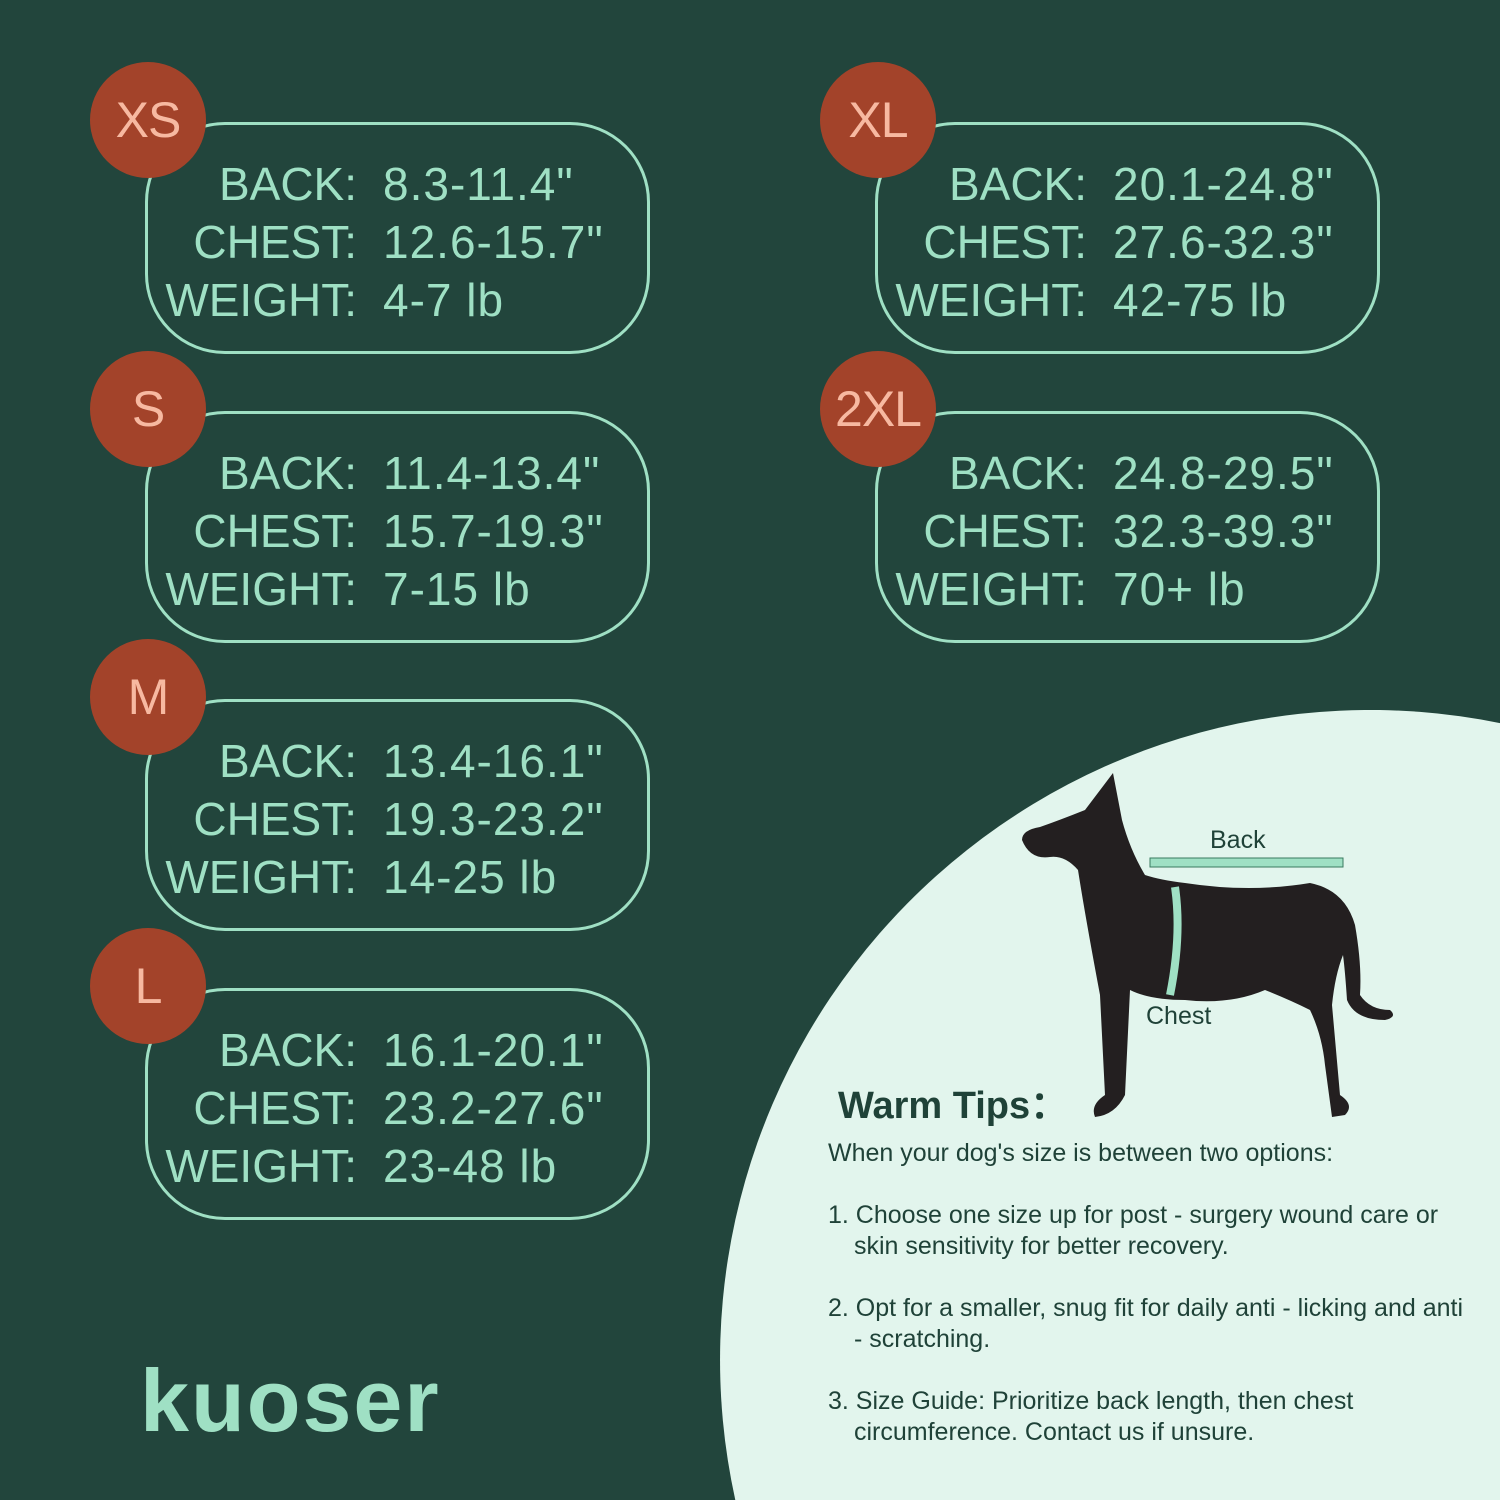 This screenshot has height=1500, width=1500. What do you see at coordinates (1200, 300) in the screenshot?
I see `weight-value: 42-75 lb` at bounding box center [1200, 300].